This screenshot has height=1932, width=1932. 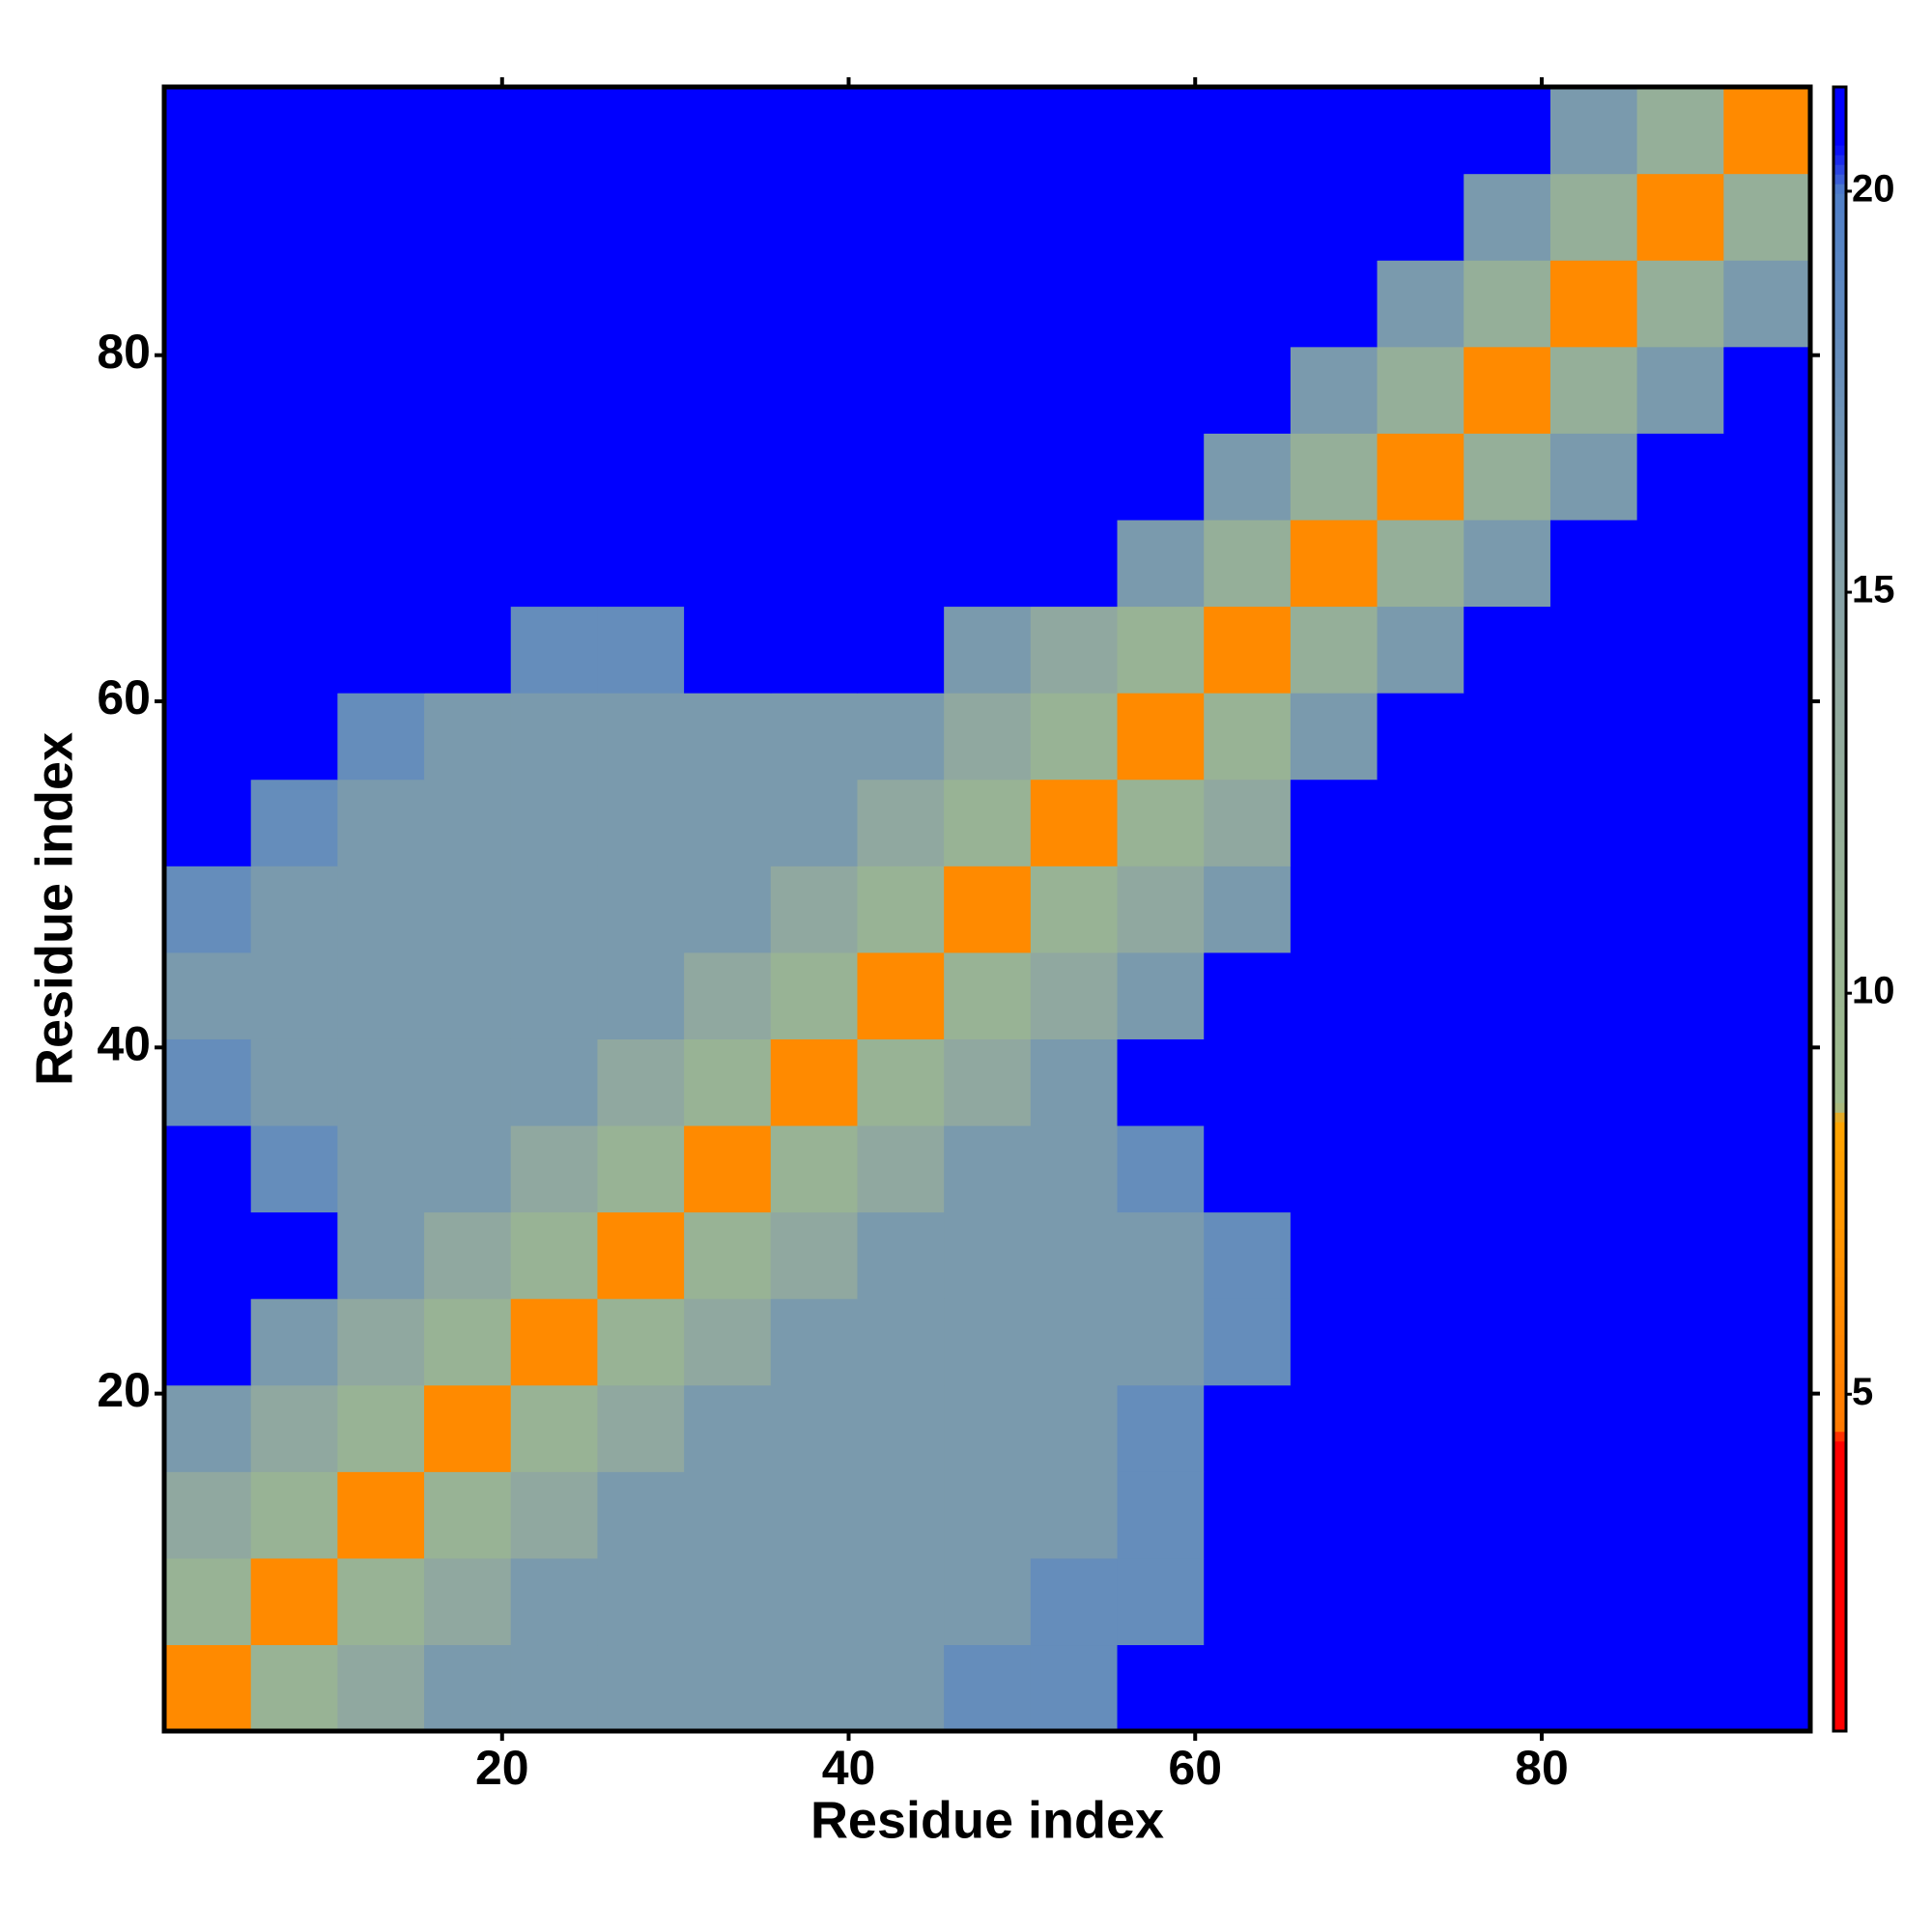 I want to click on y-axis-title: Residue index, so click(x=54, y=909).